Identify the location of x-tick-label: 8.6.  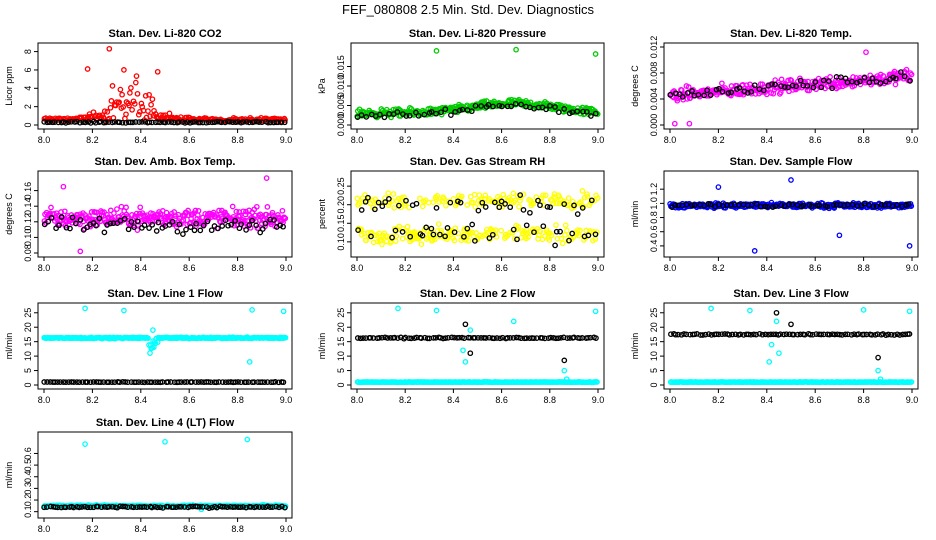
(189, 529).